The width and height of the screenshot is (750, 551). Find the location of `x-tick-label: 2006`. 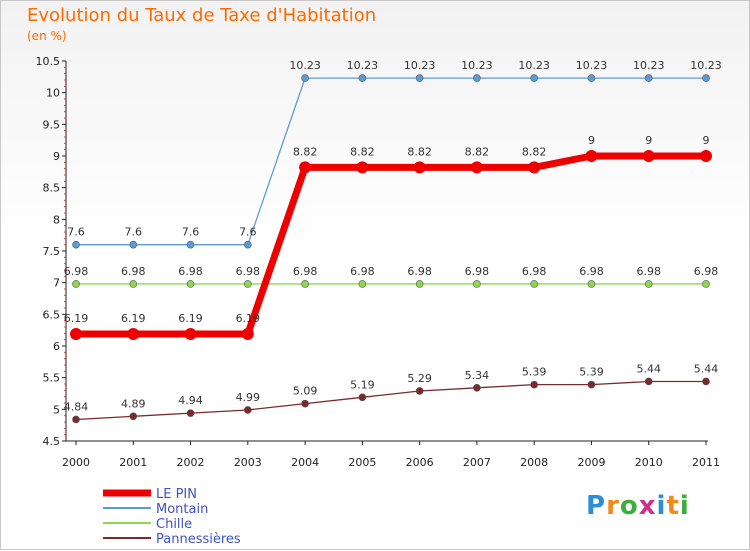

x-tick-label: 2006 is located at coordinates (420, 462).